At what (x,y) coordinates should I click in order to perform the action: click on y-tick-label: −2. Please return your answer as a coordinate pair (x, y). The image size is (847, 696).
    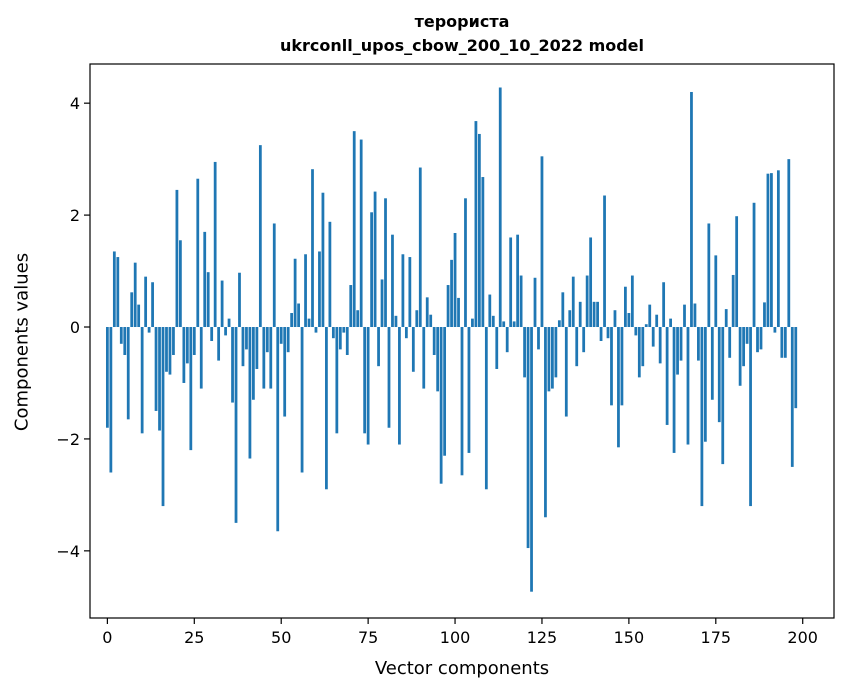
    Looking at the image, I should click on (68, 439).